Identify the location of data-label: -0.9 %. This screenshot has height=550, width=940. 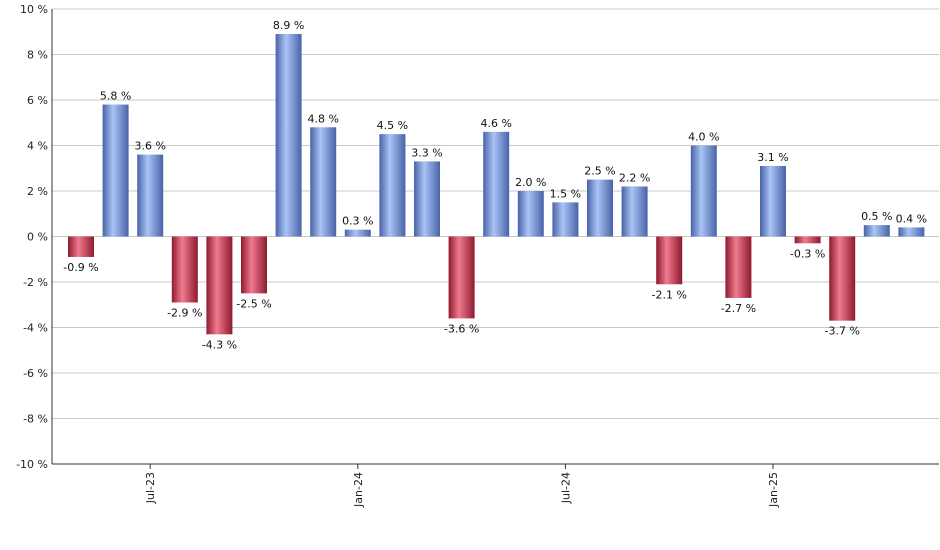
(80, 267).